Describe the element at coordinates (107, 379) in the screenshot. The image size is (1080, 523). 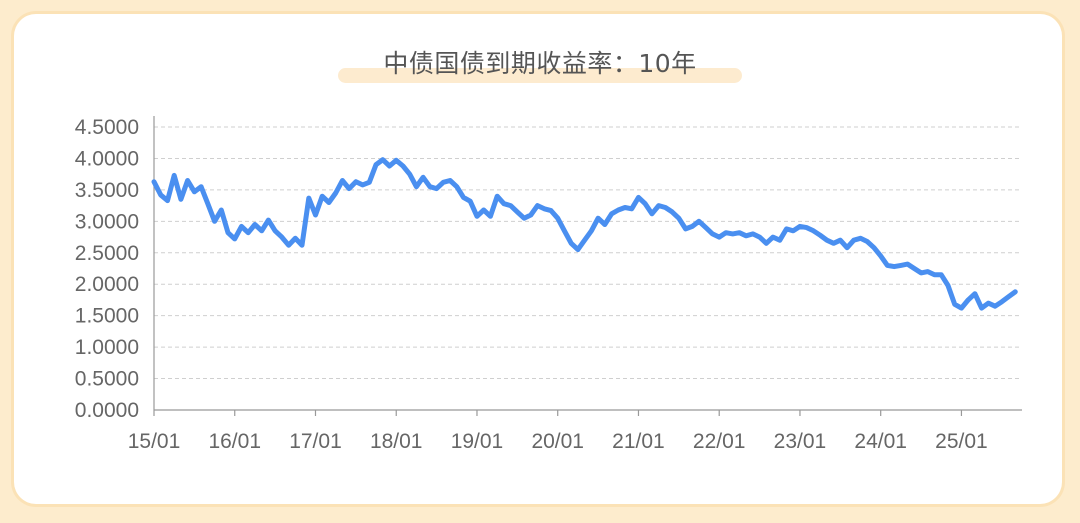
I see `y-tick-label: 0.5000` at that location.